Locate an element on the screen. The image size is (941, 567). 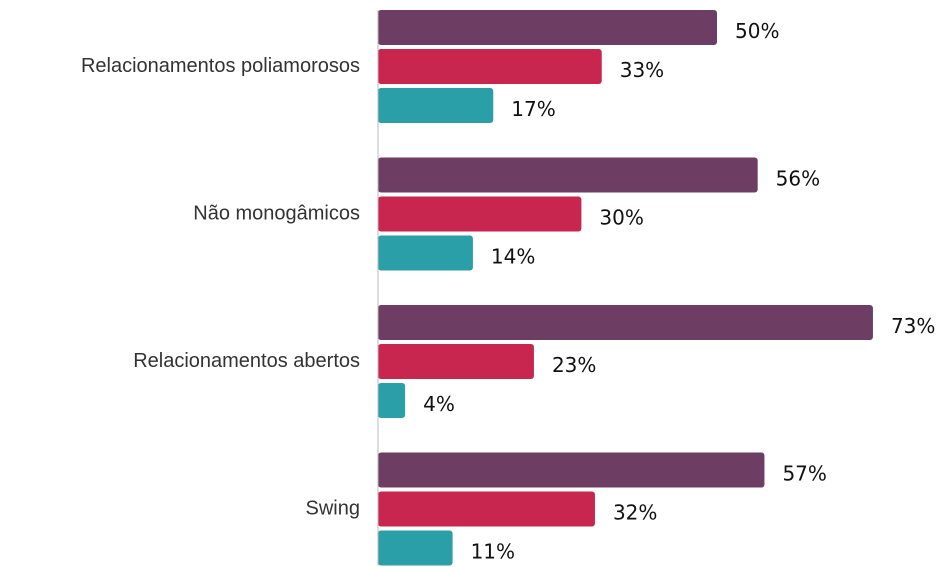
value-label: 23% is located at coordinates (574, 365).